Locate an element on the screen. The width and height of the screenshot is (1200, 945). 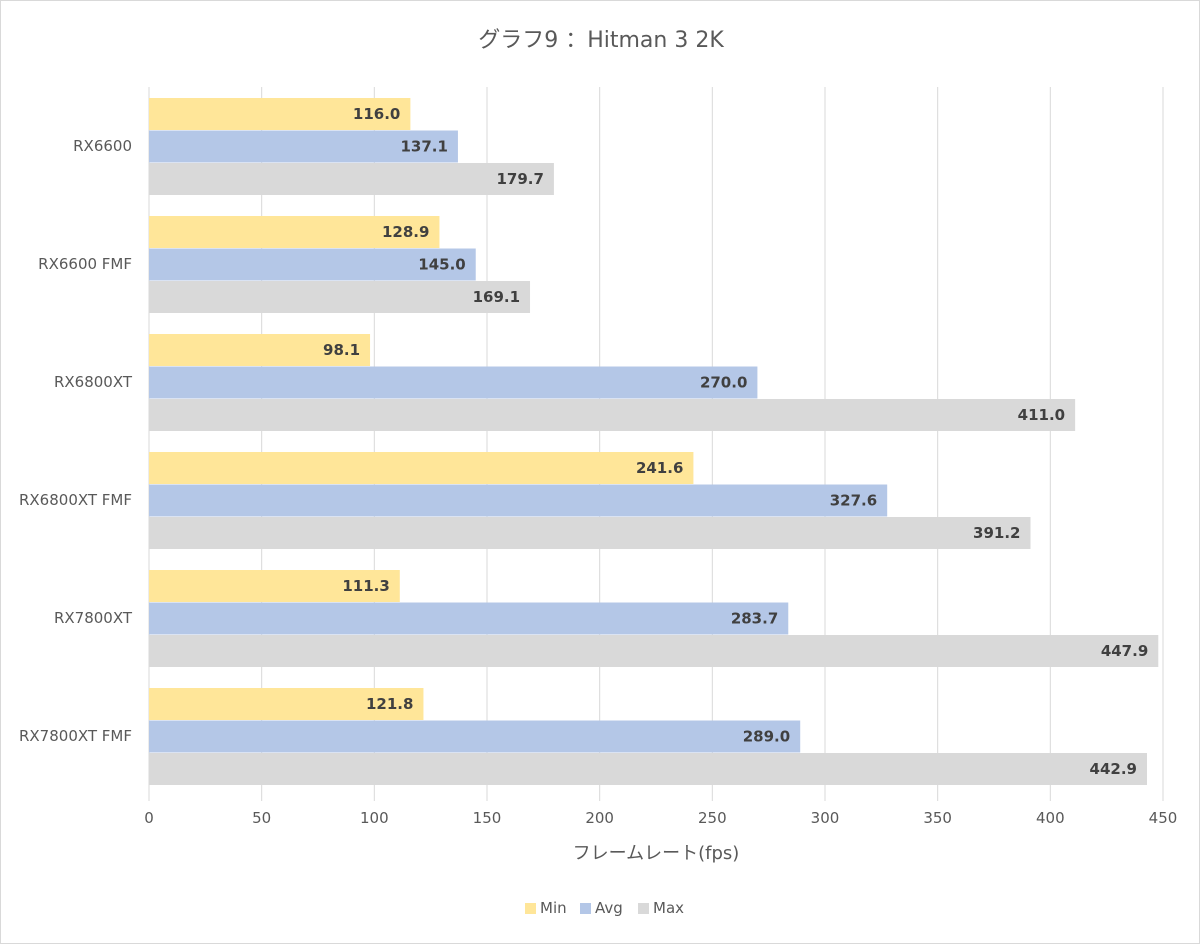
x-tick-label: 50 is located at coordinates (261, 818).